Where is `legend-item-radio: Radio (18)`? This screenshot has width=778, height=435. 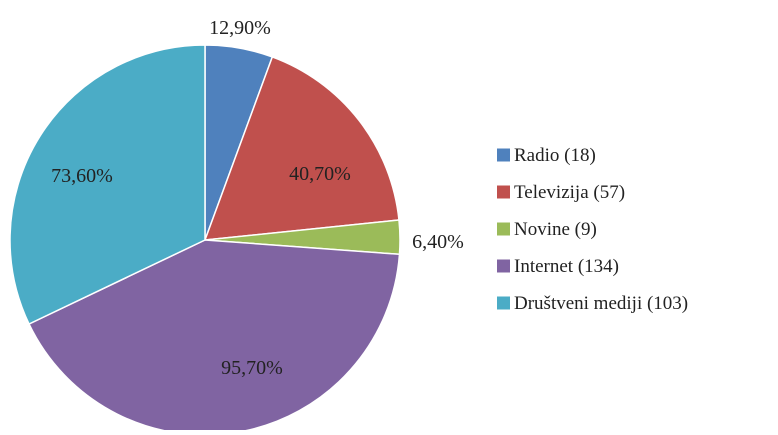 legend-item-radio: Radio (18) is located at coordinates (546, 155).